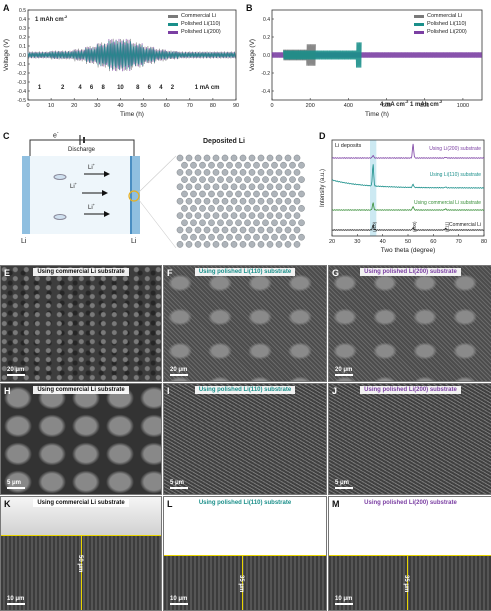 The height and width of the screenshot is (611, 491). Describe the element at coordinates (51, 106) in the screenshot. I see `x-tick-label-a: 10` at that location.